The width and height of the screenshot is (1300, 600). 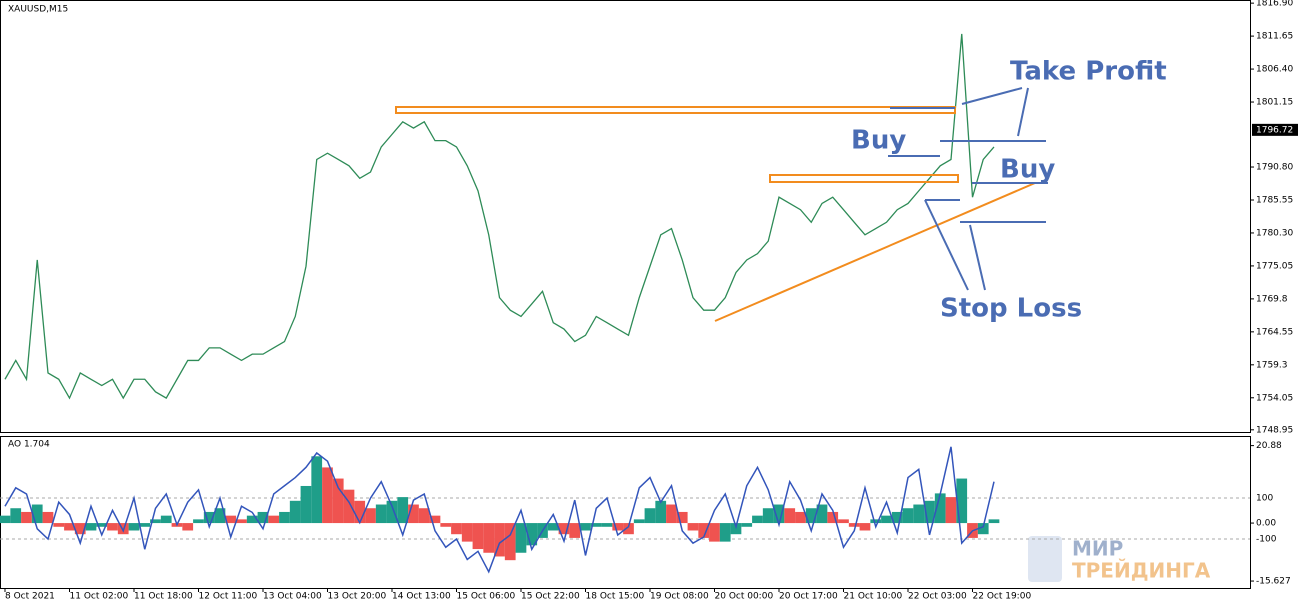 What do you see at coordinates (1088, 72) in the screenshot?
I see `annotation: Take Profit` at bounding box center [1088, 72].